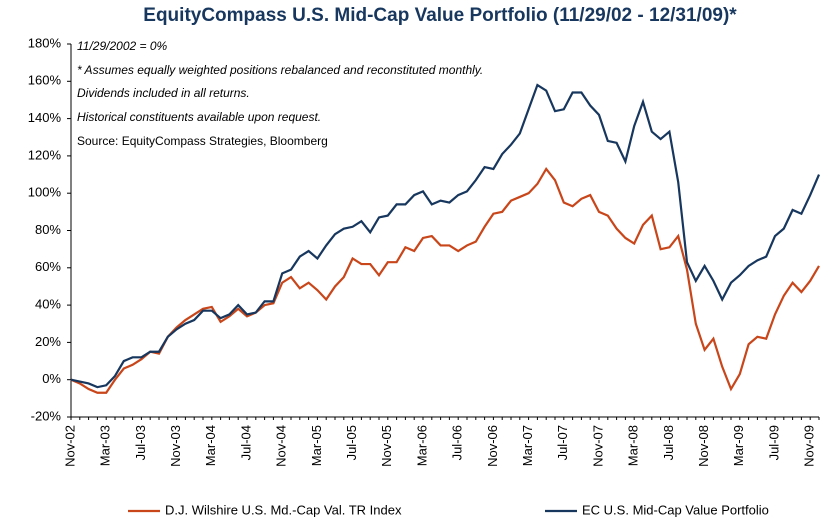 This screenshot has height=521, width=823. I want to click on x-tick-label: Jul-05, so click(351, 442).